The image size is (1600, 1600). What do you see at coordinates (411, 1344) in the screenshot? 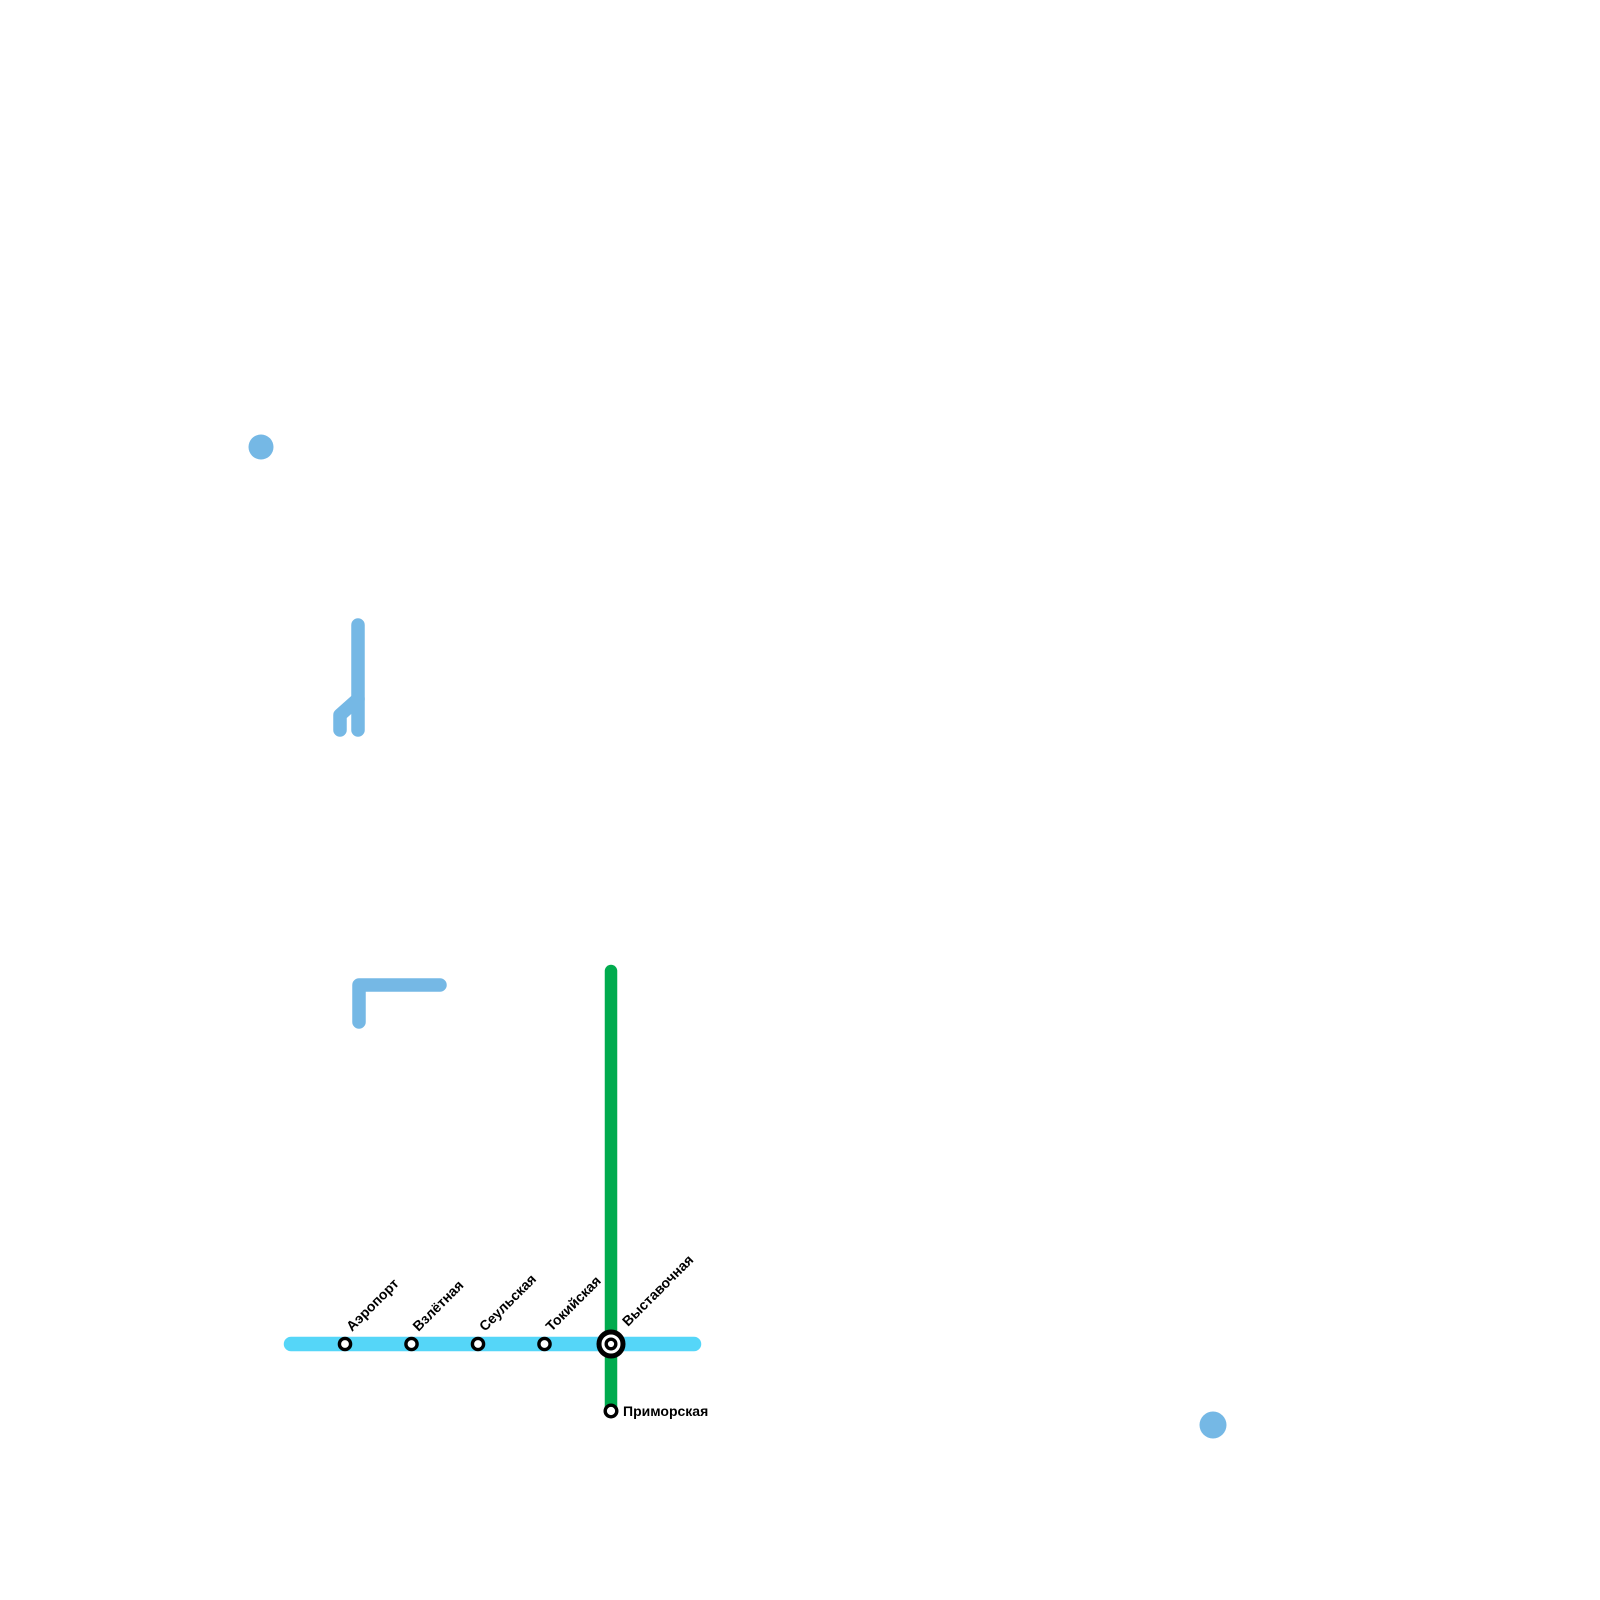
I see `station-marker-vzlyotnaya` at bounding box center [411, 1344].